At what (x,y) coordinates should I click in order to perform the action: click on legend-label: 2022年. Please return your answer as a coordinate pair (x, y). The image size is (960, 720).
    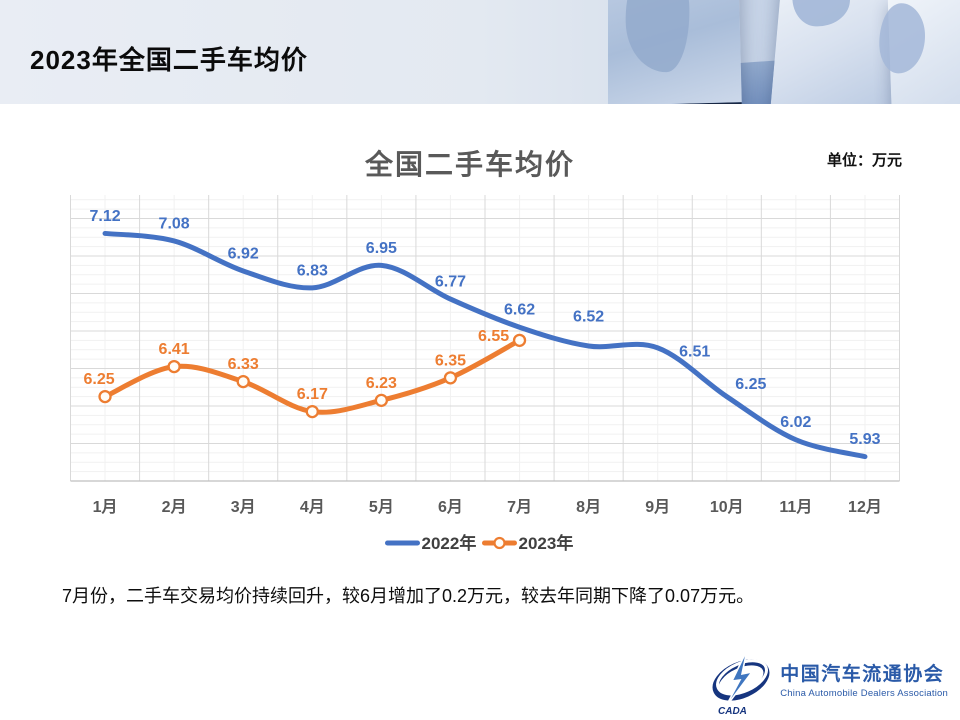
    Looking at the image, I should click on (449, 543).